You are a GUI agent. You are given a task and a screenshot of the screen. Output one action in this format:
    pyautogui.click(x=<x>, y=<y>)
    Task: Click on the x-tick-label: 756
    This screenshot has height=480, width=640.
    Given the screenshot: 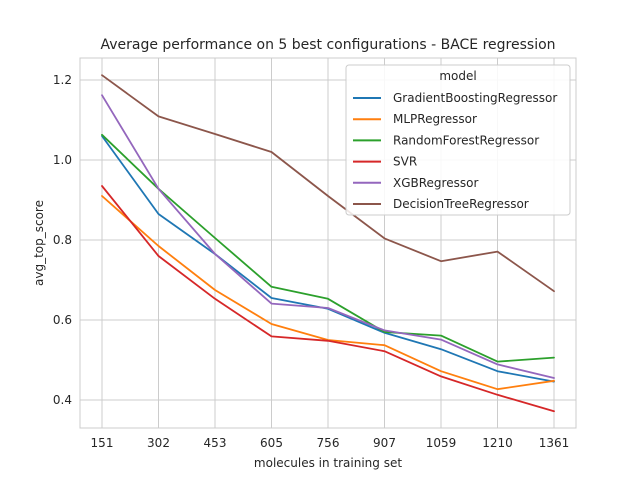 What is the action you would take?
    pyautogui.click(x=328, y=443)
    